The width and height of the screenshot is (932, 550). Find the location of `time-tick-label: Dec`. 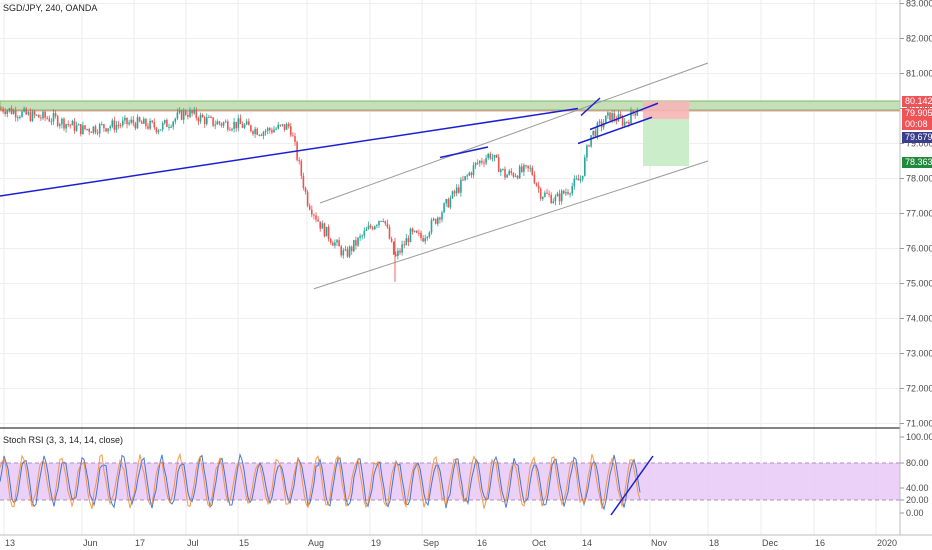

time-tick-label: Dec is located at coordinates (770, 543).